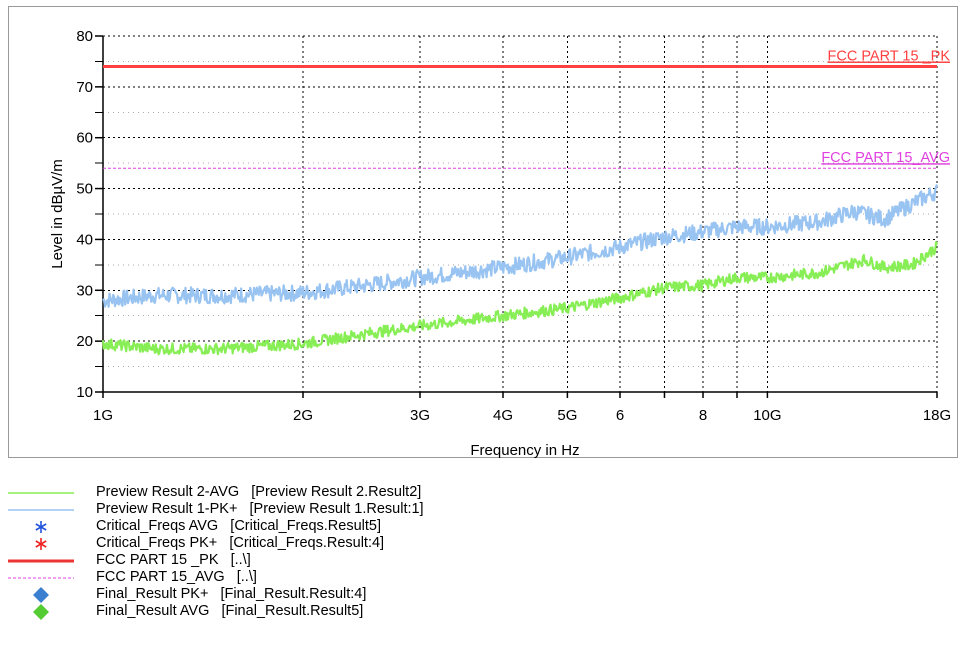 This screenshot has width=965, height=664. What do you see at coordinates (620, 415) in the screenshot?
I see `x-tick-label: 6` at bounding box center [620, 415].